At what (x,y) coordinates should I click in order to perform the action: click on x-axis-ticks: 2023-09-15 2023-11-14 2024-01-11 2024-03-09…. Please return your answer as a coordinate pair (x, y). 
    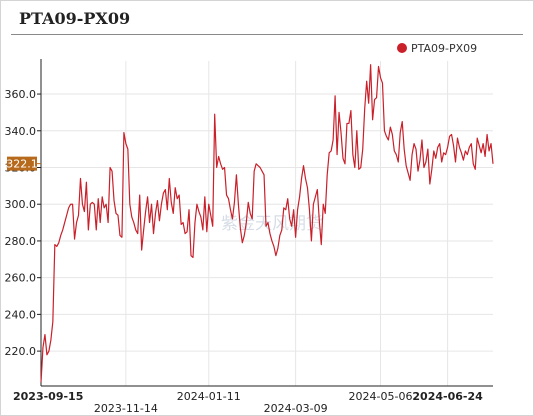
    Looking at the image, I should click on (248, 402).